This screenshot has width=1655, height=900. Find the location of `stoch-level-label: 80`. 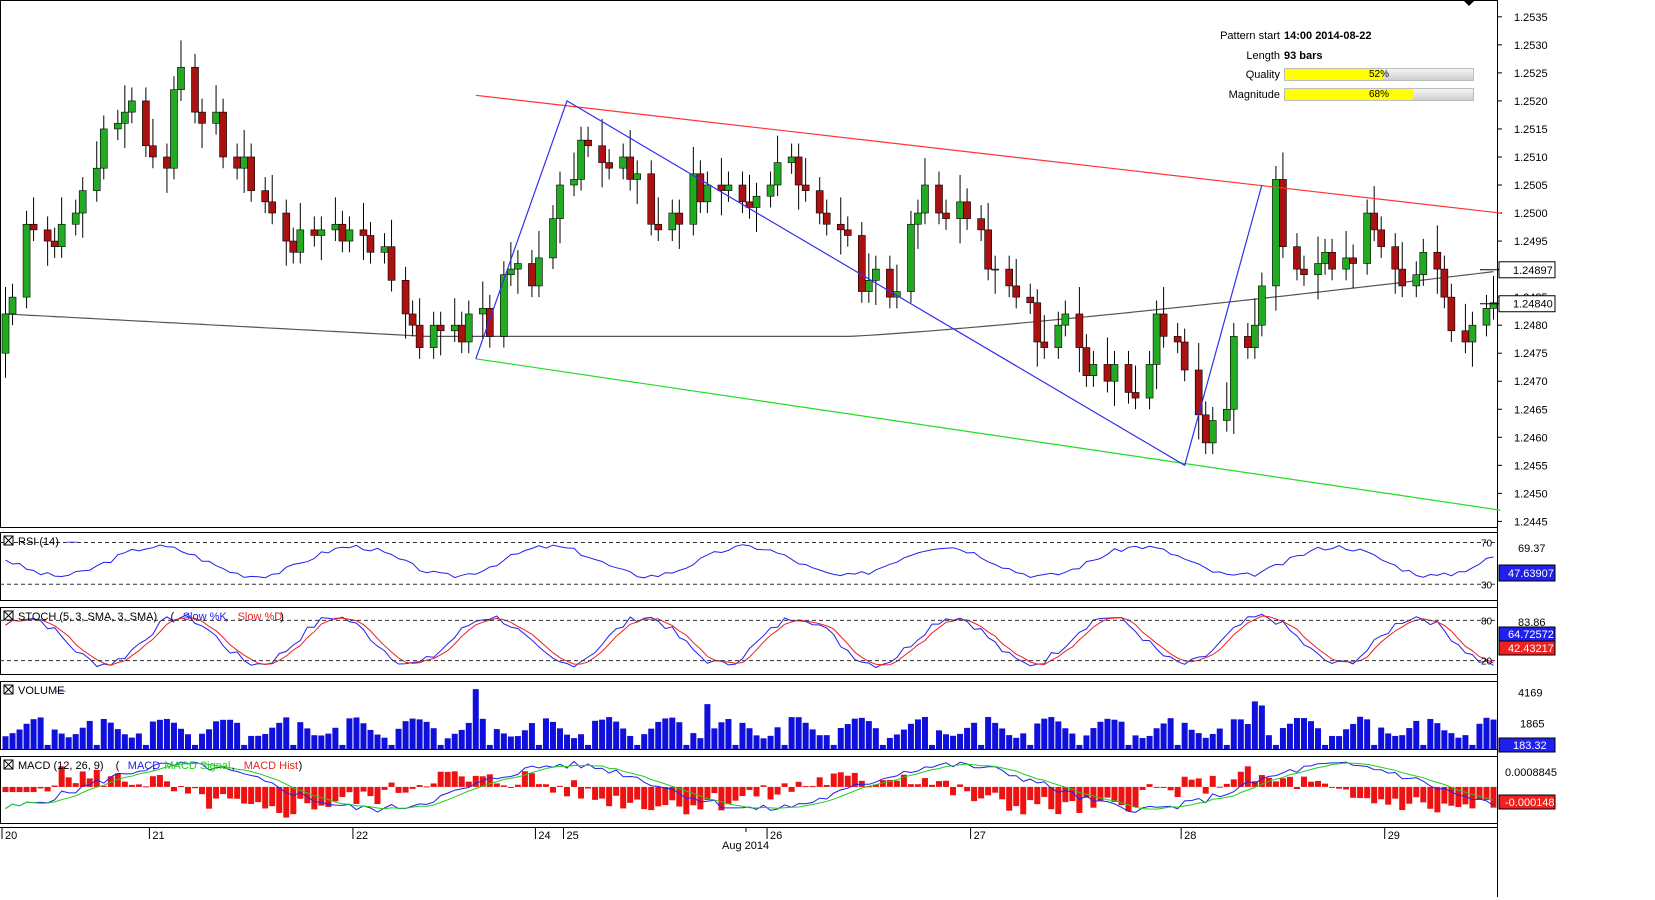

stoch-level-label: 80 is located at coordinates (1487, 621).